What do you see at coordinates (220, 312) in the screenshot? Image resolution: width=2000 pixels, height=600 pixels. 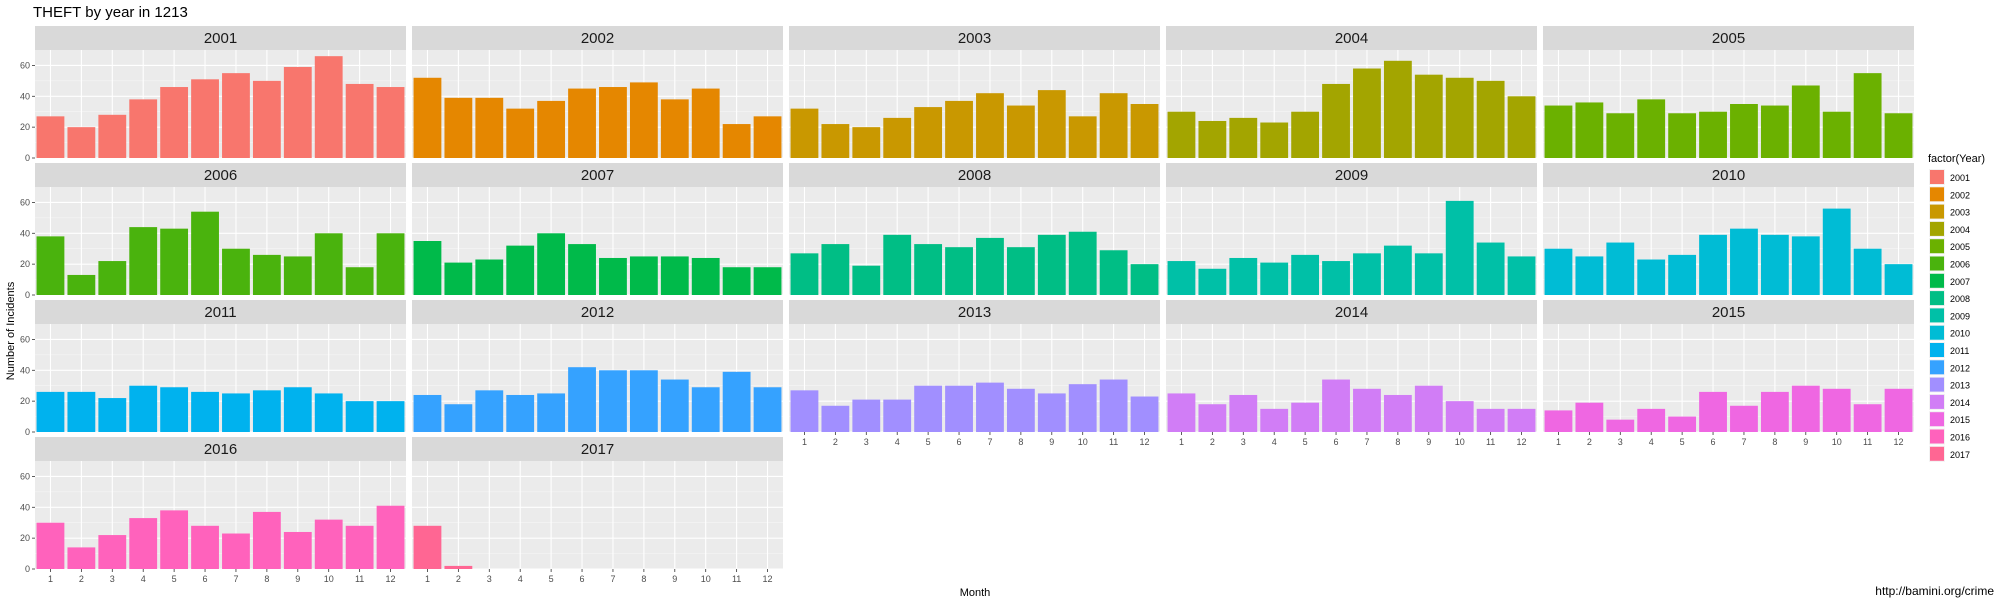 I see `facet-strip-label: 2011` at bounding box center [220, 312].